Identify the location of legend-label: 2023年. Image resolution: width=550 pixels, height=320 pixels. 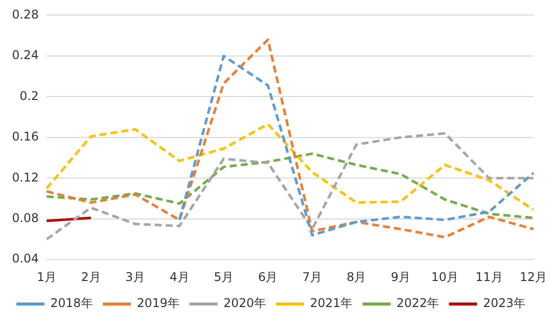
(504, 303).